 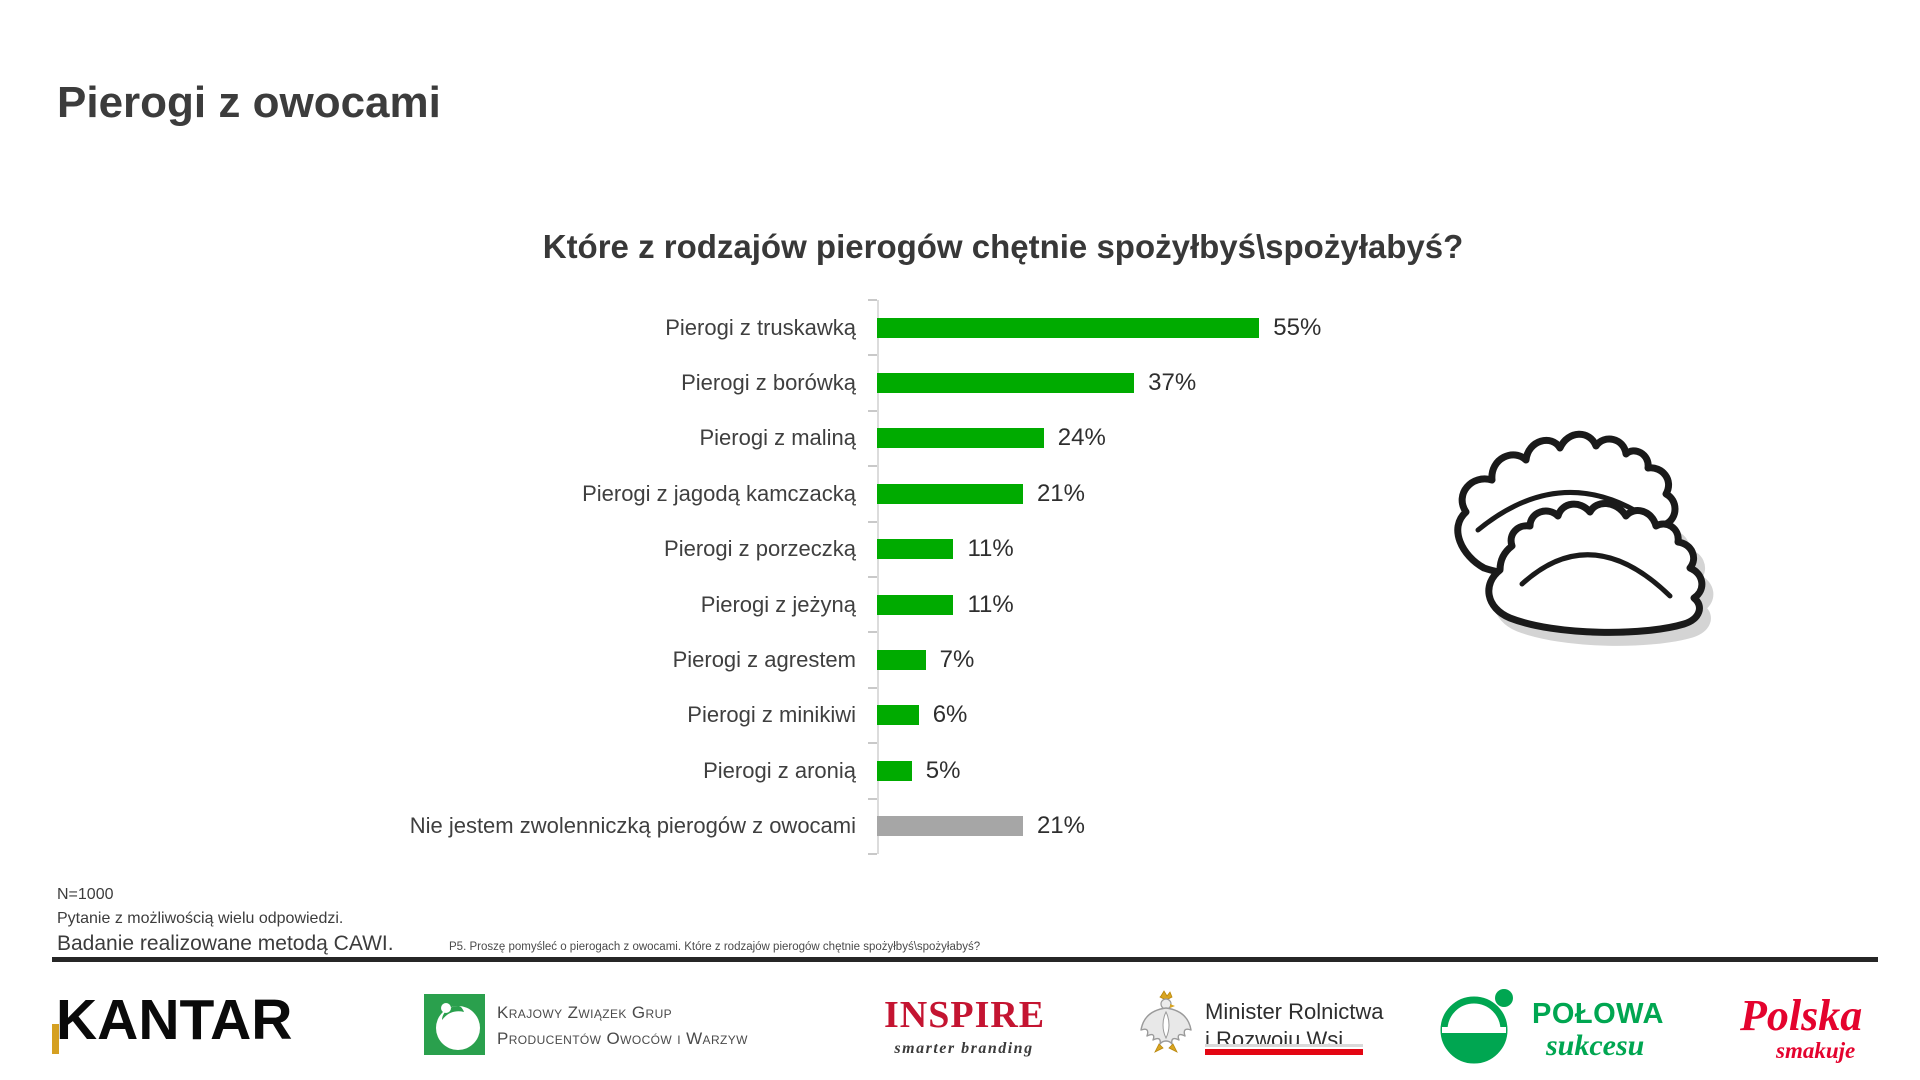 I want to click on chart-row: Pierogi z borówką 37%, so click(x=750, y=382).